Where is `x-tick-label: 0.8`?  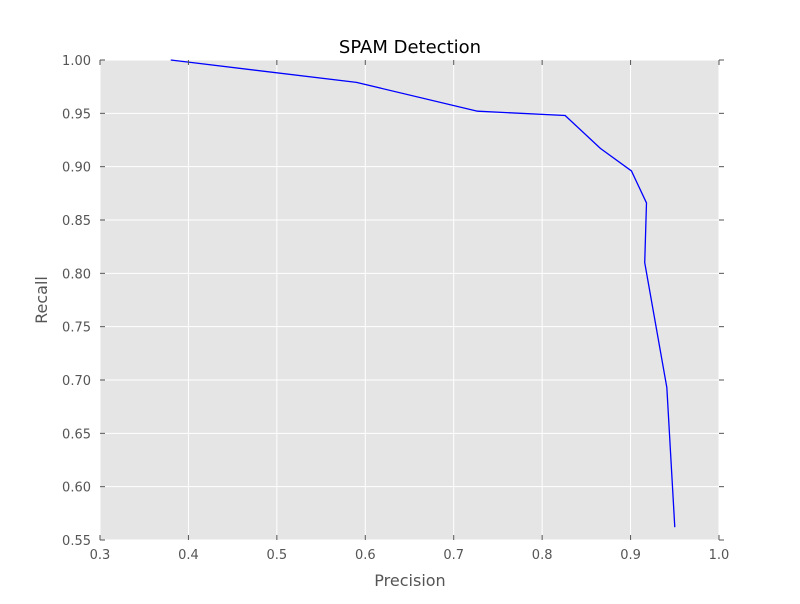 x-tick-label: 0.8 is located at coordinates (542, 555).